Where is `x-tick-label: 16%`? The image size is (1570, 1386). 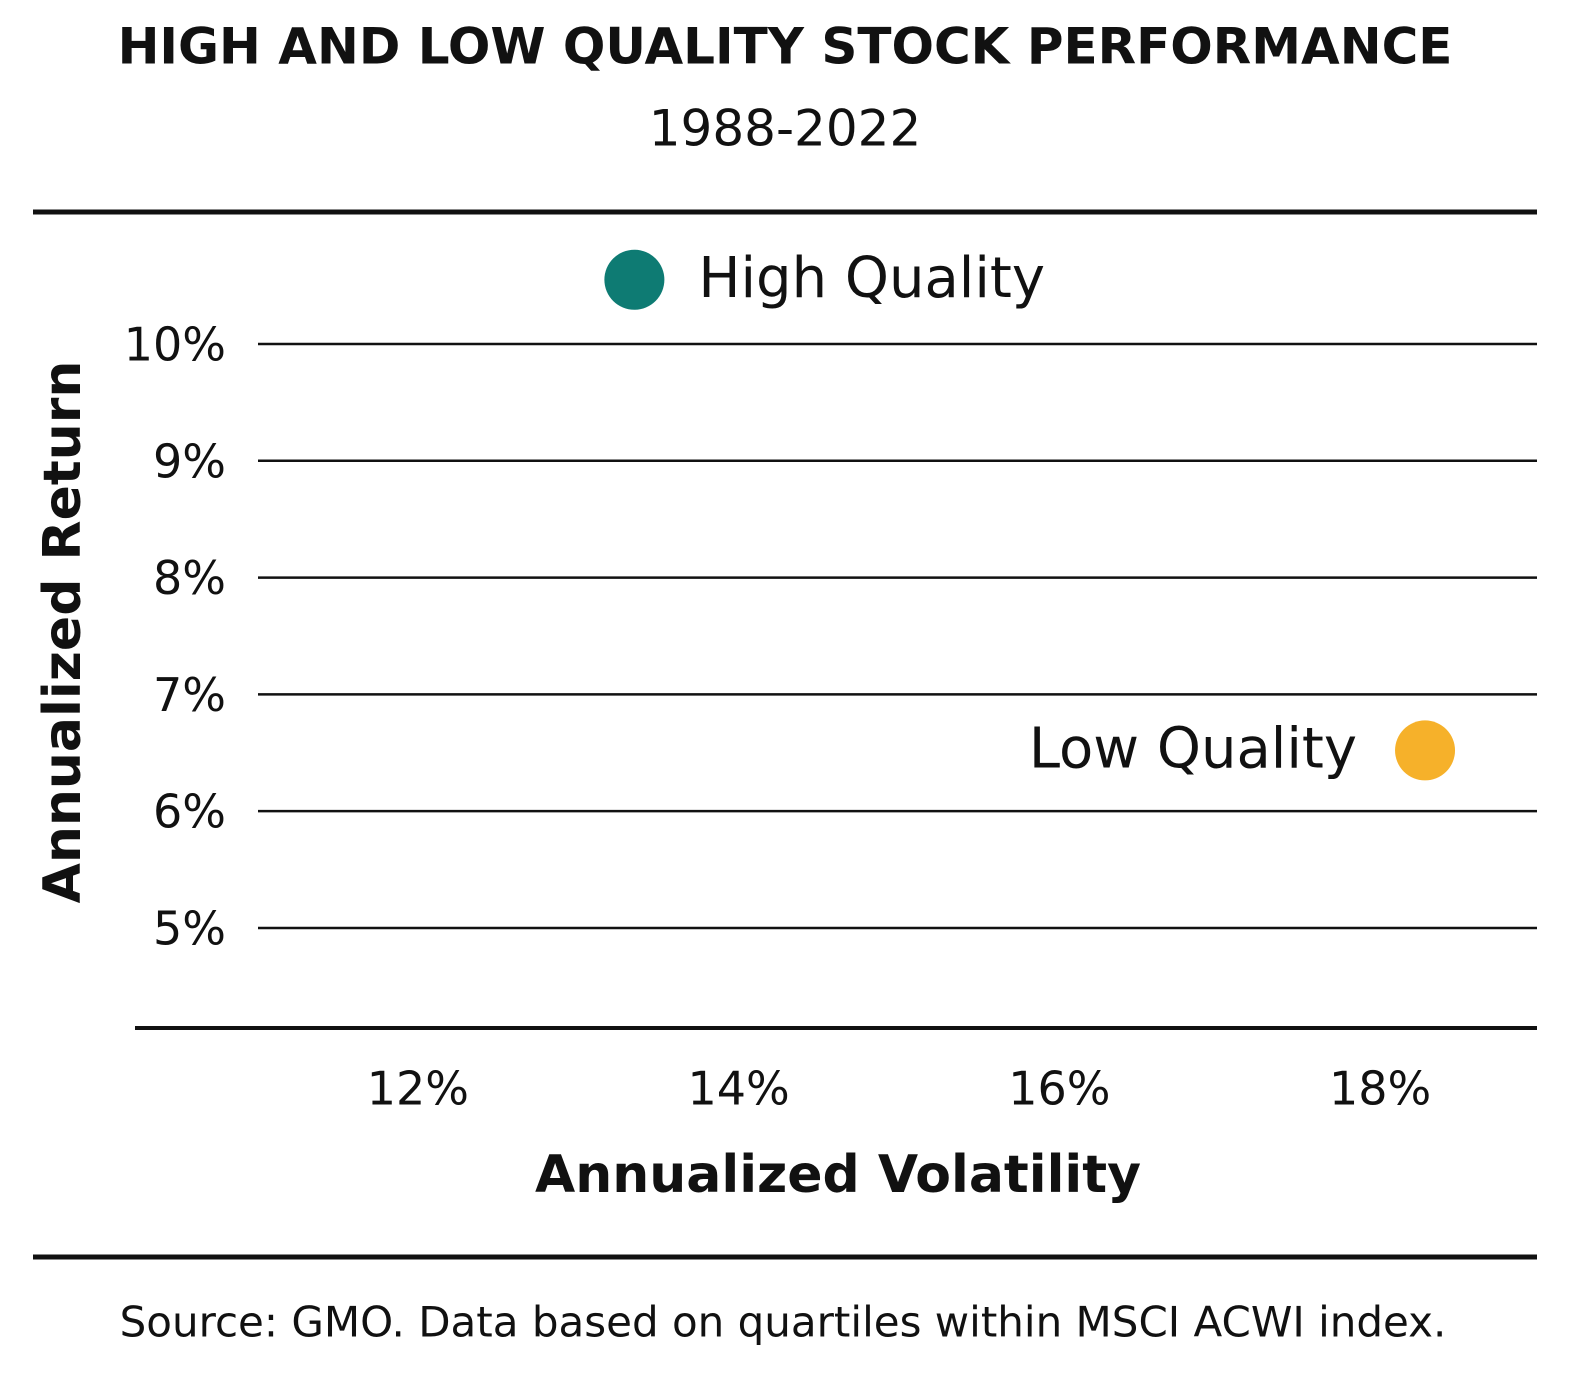 x-tick-label: 16% is located at coordinates (1059, 1089).